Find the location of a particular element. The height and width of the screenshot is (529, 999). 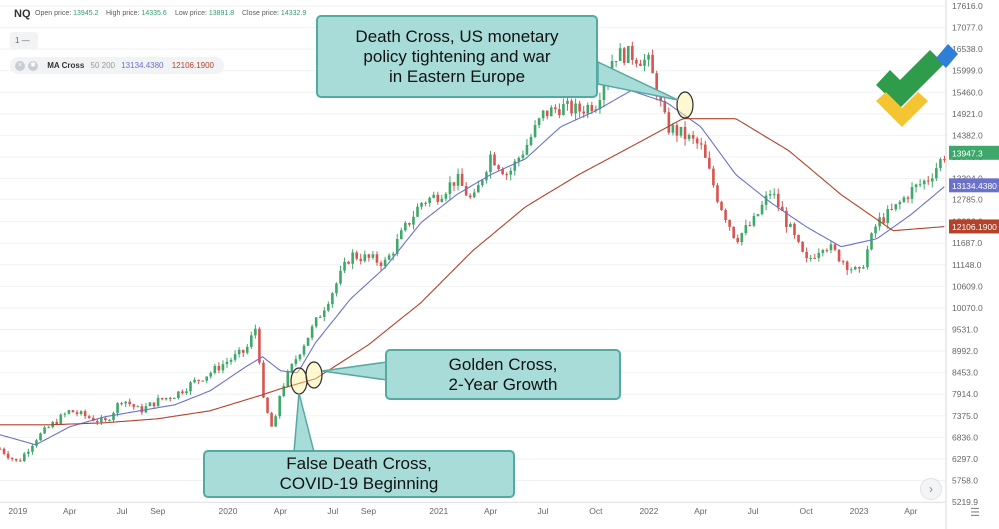

chart-settings-icon: ☰ is located at coordinates (975, 513).